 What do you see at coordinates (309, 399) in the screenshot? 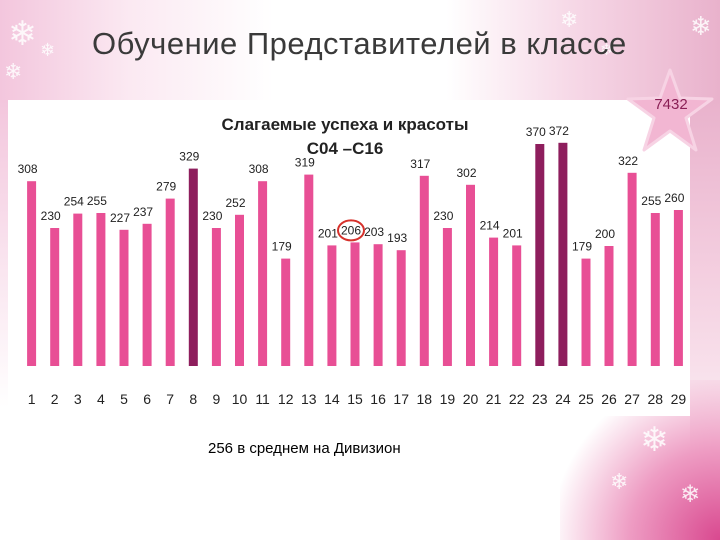
I see `x-tick-label-13: 13` at bounding box center [309, 399].